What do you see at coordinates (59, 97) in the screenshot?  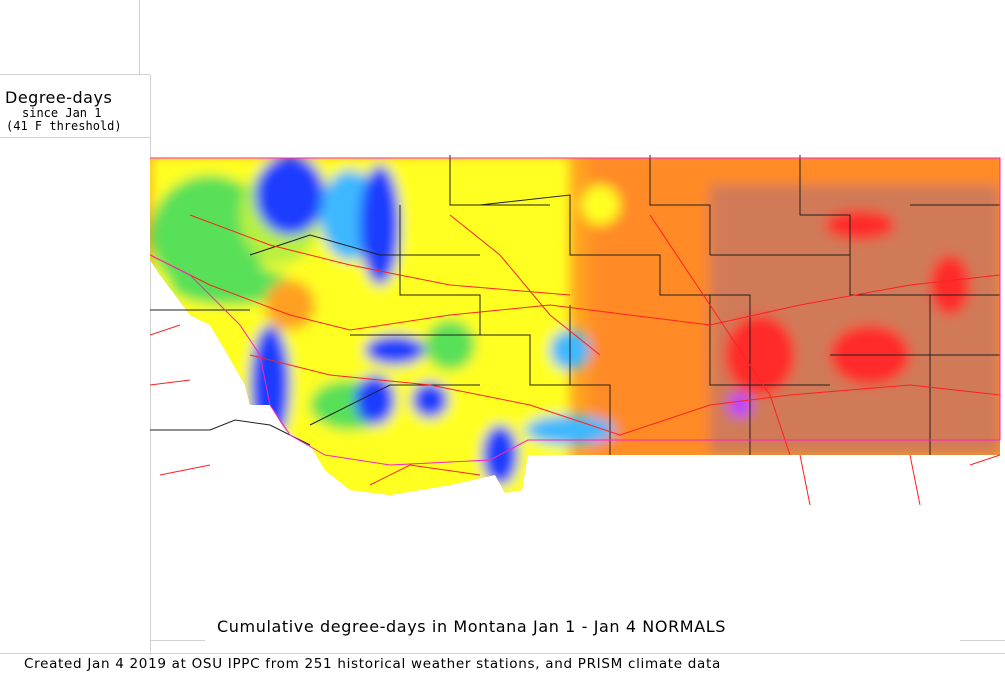 I see `legend-title: Degree-days` at bounding box center [59, 97].